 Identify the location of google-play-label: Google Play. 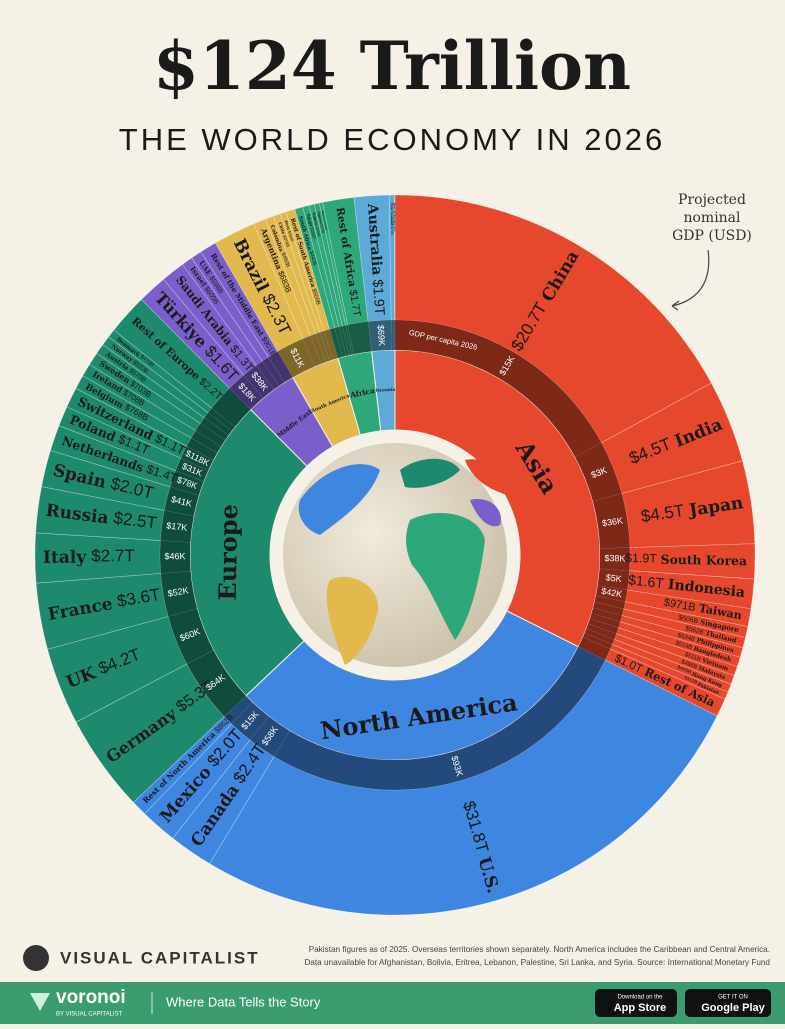
(733, 1008).